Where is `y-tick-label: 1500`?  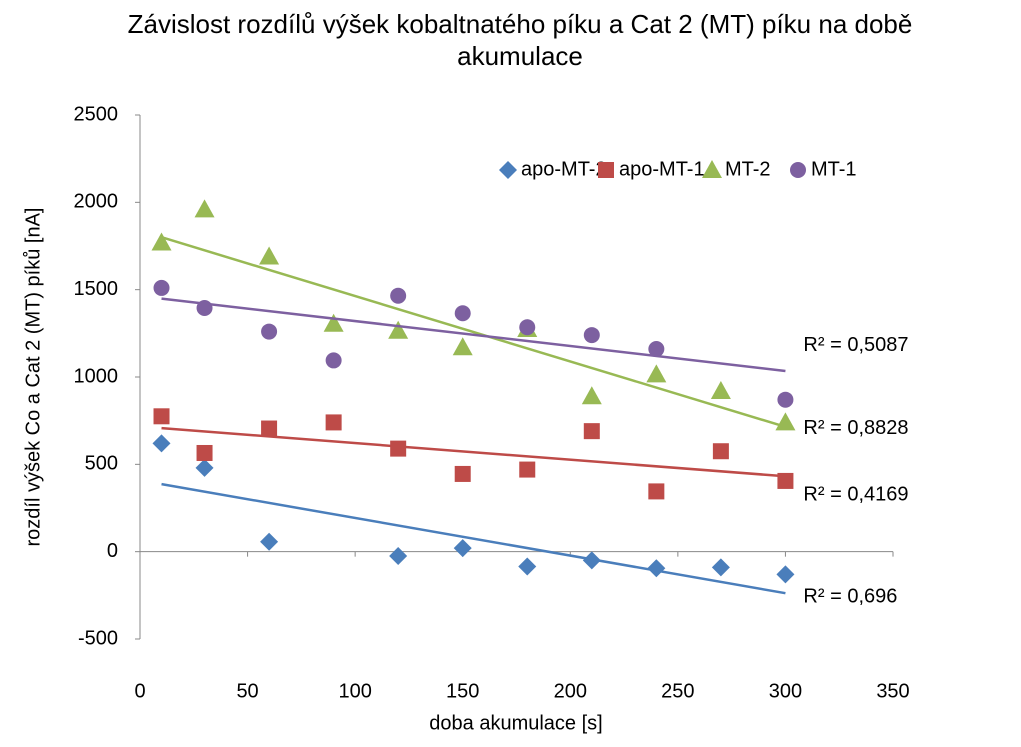
y-tick-label: 1500 is located at coordinates (96, 289).